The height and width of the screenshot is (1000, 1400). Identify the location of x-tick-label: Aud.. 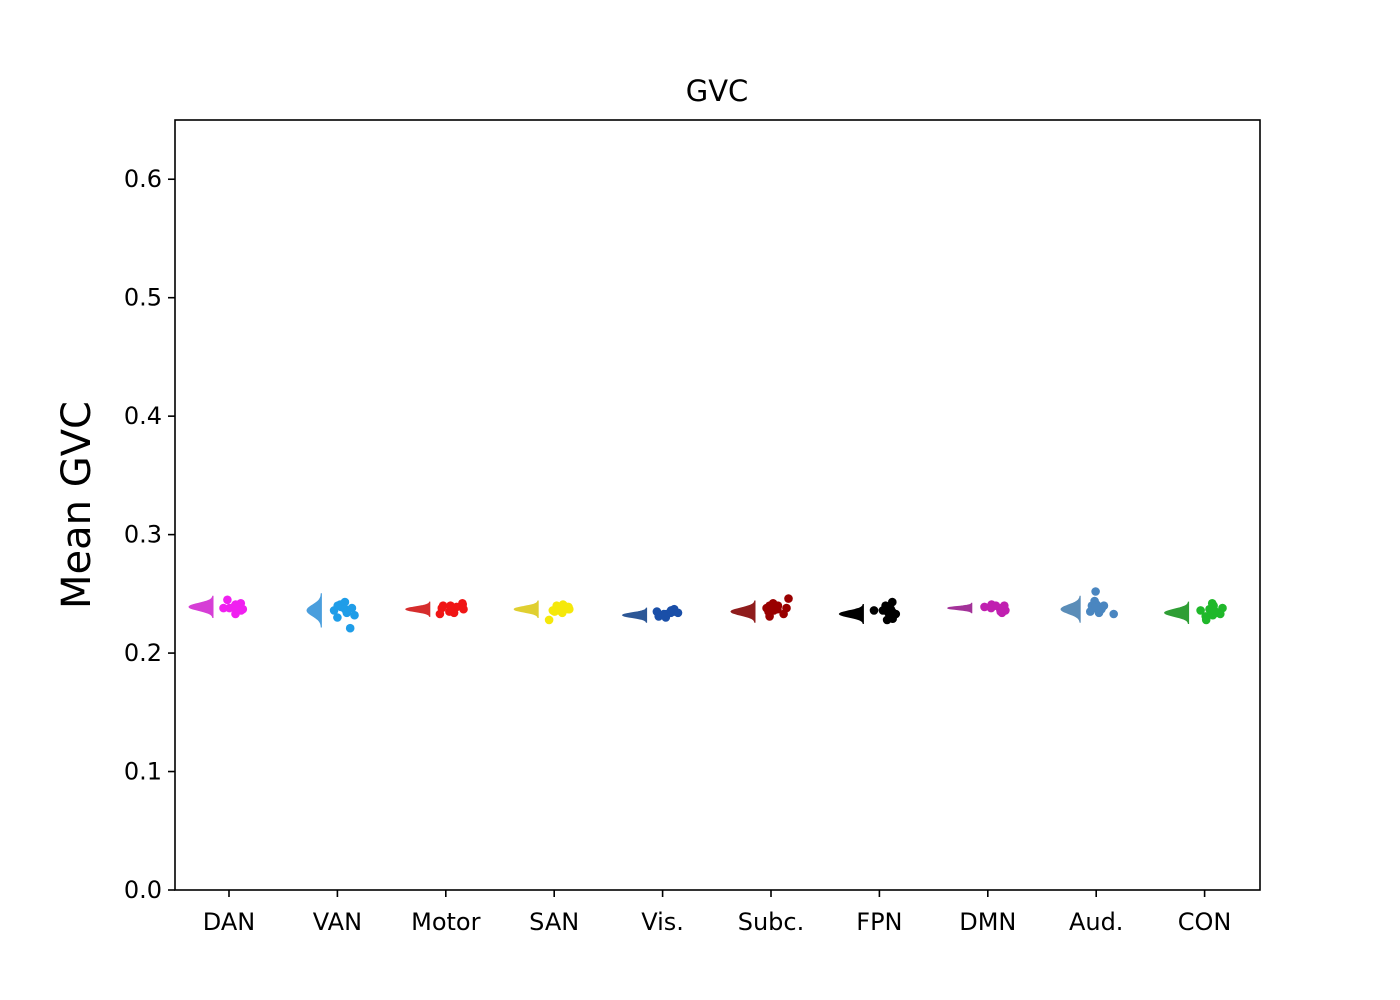
(1096, 922).